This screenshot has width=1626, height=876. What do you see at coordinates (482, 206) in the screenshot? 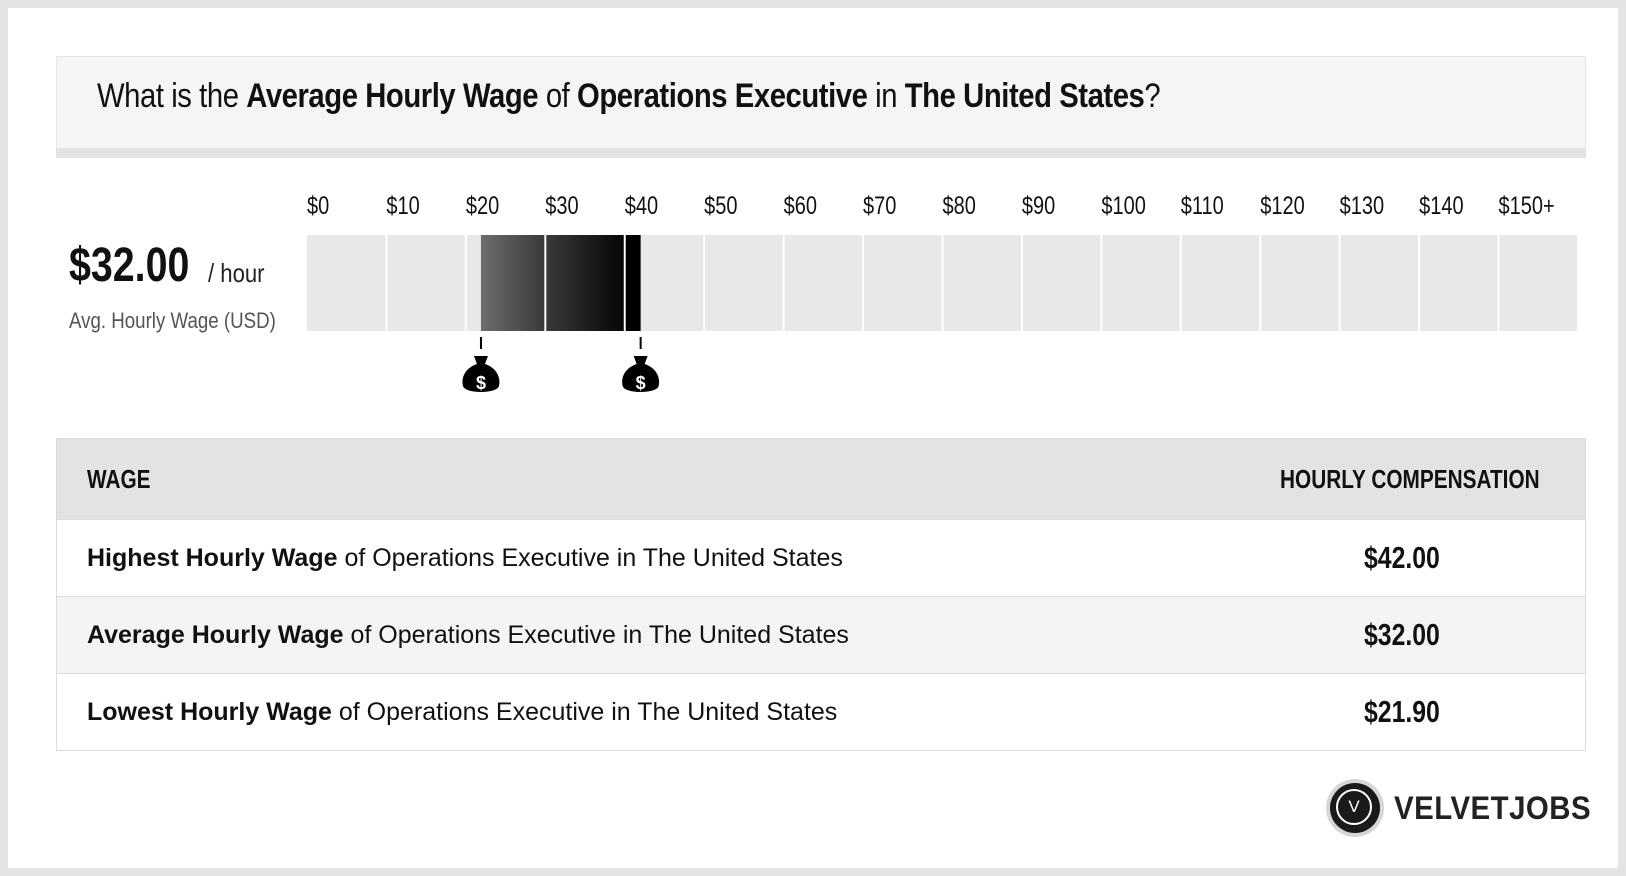
I see `tick-label: $20` at bounding box center [482, 206].